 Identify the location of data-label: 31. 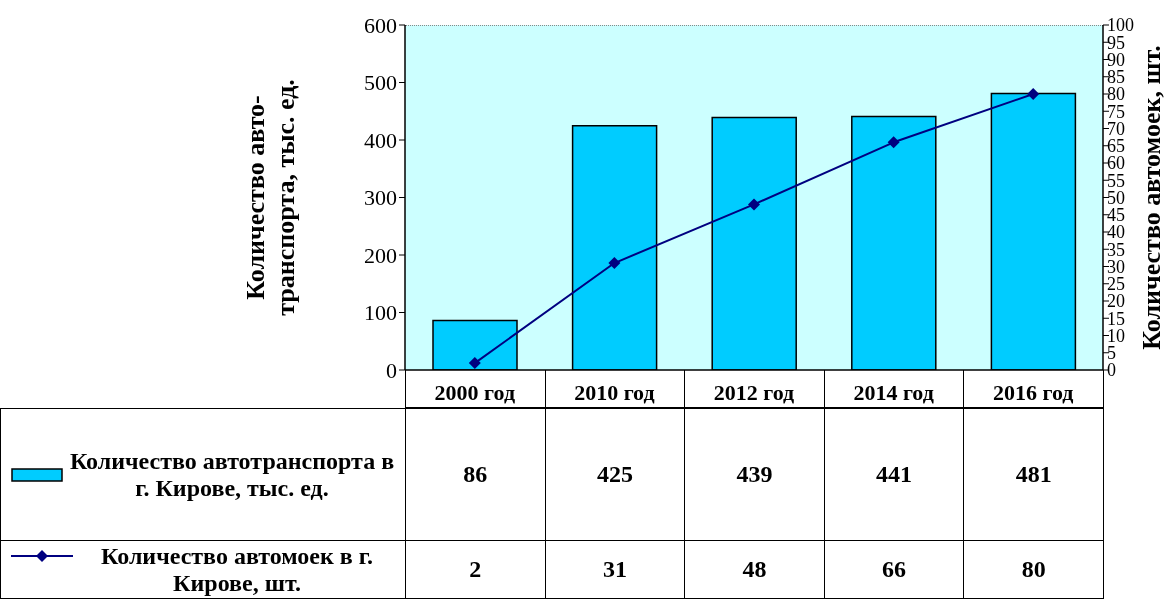
(615, 569).